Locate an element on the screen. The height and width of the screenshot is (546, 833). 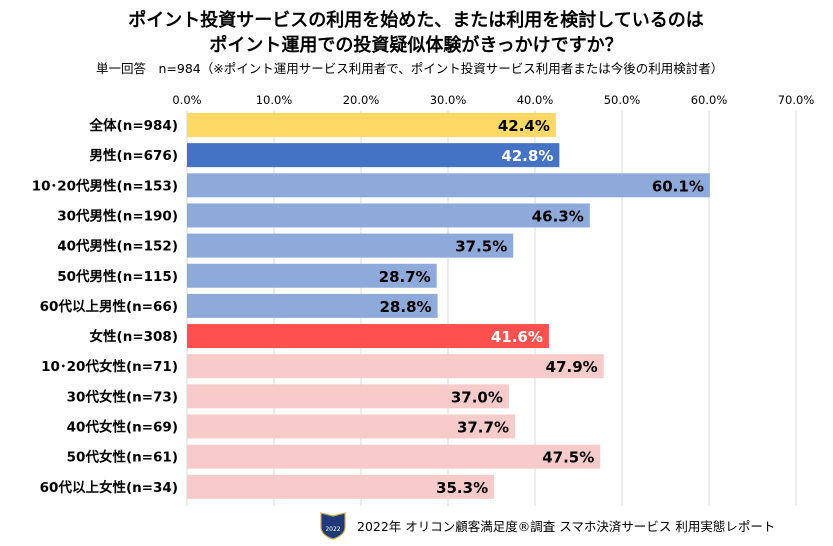
x-tick-label: 60.0% is located at coordinates (709, 100).